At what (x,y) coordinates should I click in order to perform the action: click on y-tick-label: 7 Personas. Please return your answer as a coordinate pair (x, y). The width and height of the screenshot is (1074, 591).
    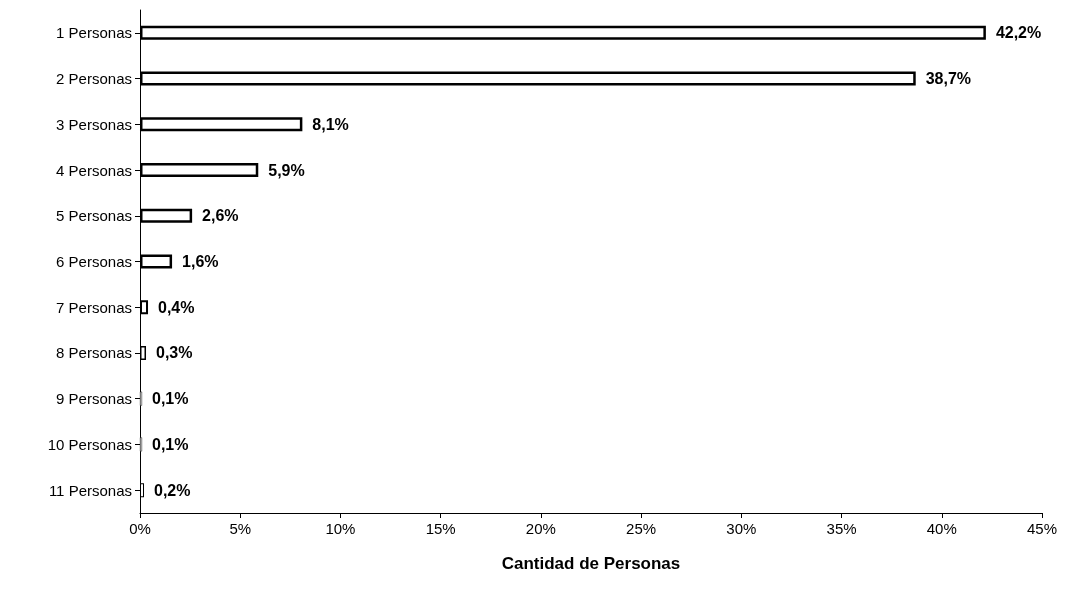
    Looking at the image, I should click on (94, 307).